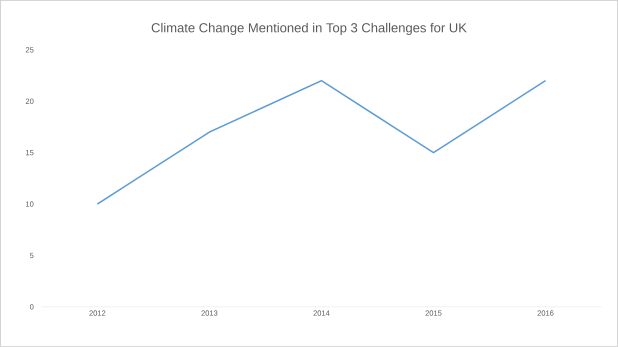 The width and height of the screenshot is (618, 347). What do you see at coordinates (309, 29) in the screenshot?
I see `chart-title: Climate Change Mentioned in Top 3 Challenges for UK` at bounding box center [309, 29].